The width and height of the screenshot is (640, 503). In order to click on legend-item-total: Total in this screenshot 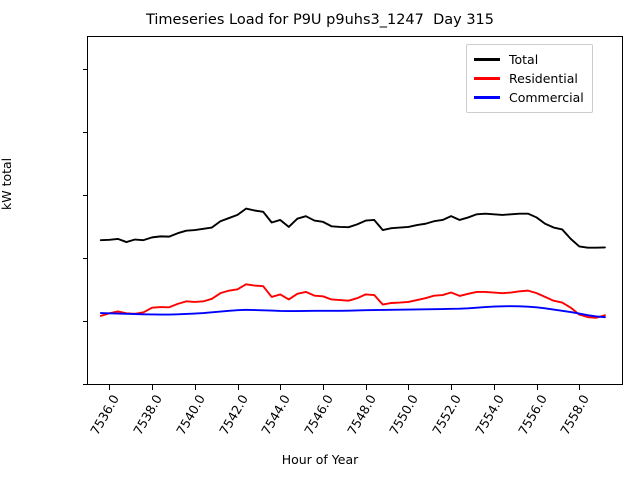, I will do `click(529, 59)`.